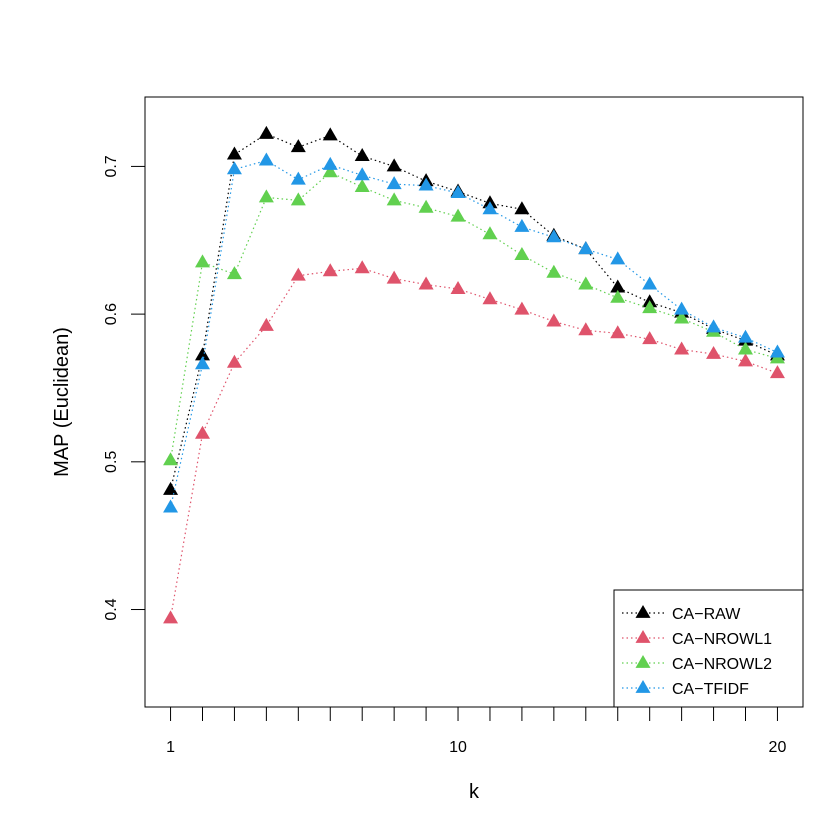 Image resolution: width=830 pixels, height=830 pixels. What do you see at coordinates (706, 614) in the screenshot?
I see `legend-label: CA−RAW` at bounding box center [706, 614].